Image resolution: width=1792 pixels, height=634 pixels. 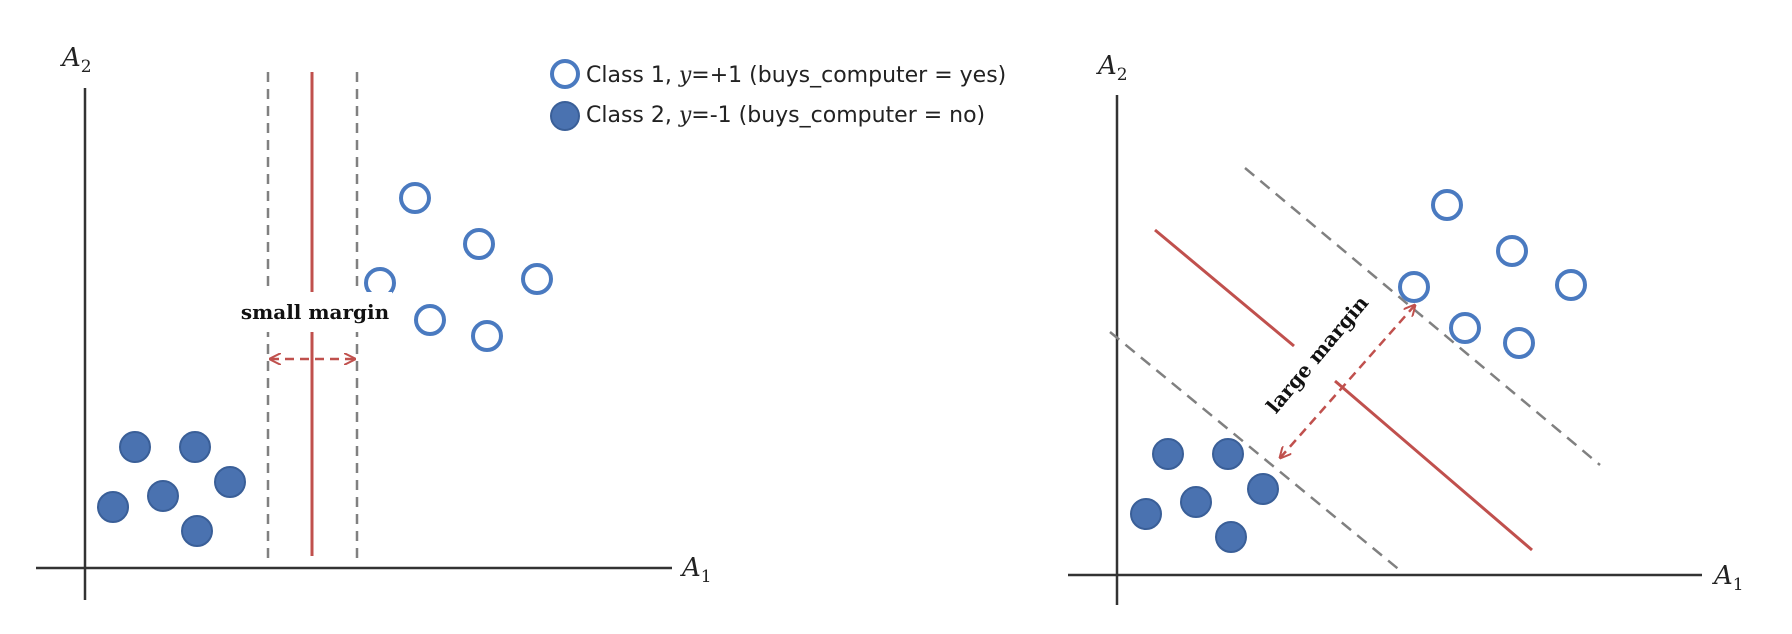 I want to click on left-class1-points, so click(x=458, y=267).